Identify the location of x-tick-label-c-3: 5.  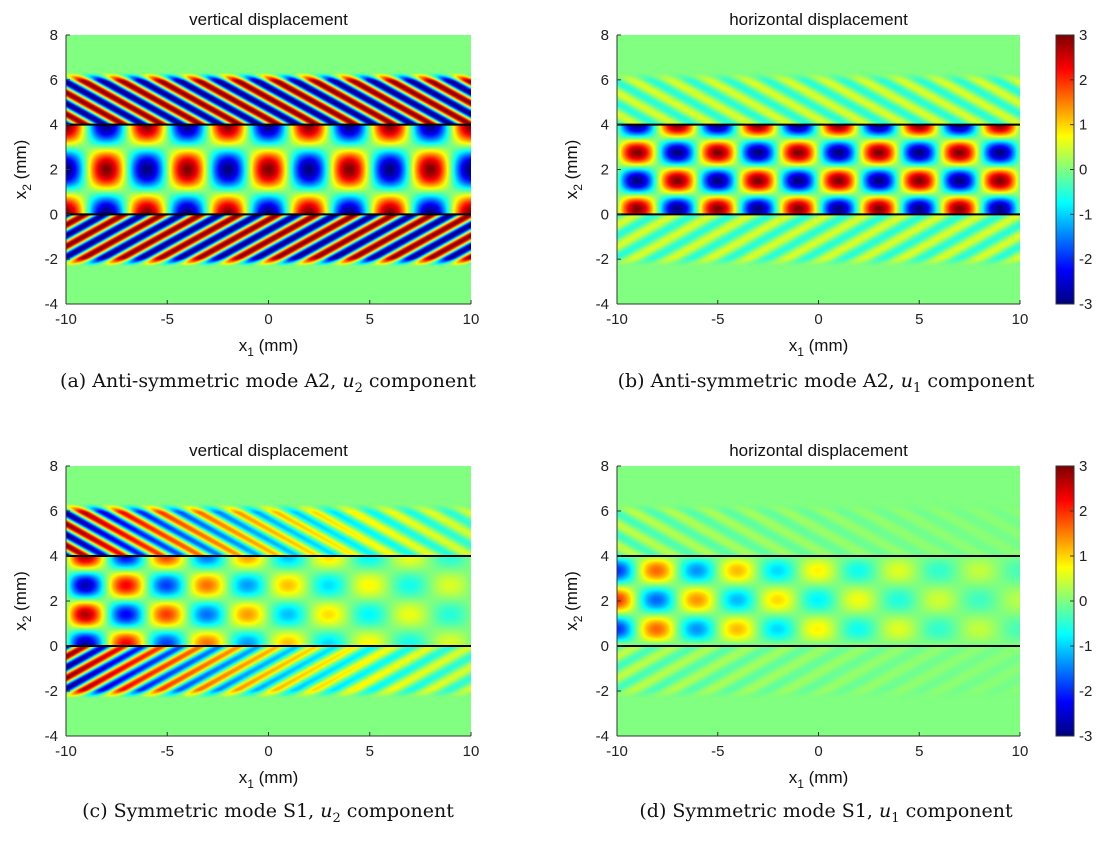
(370, 751).